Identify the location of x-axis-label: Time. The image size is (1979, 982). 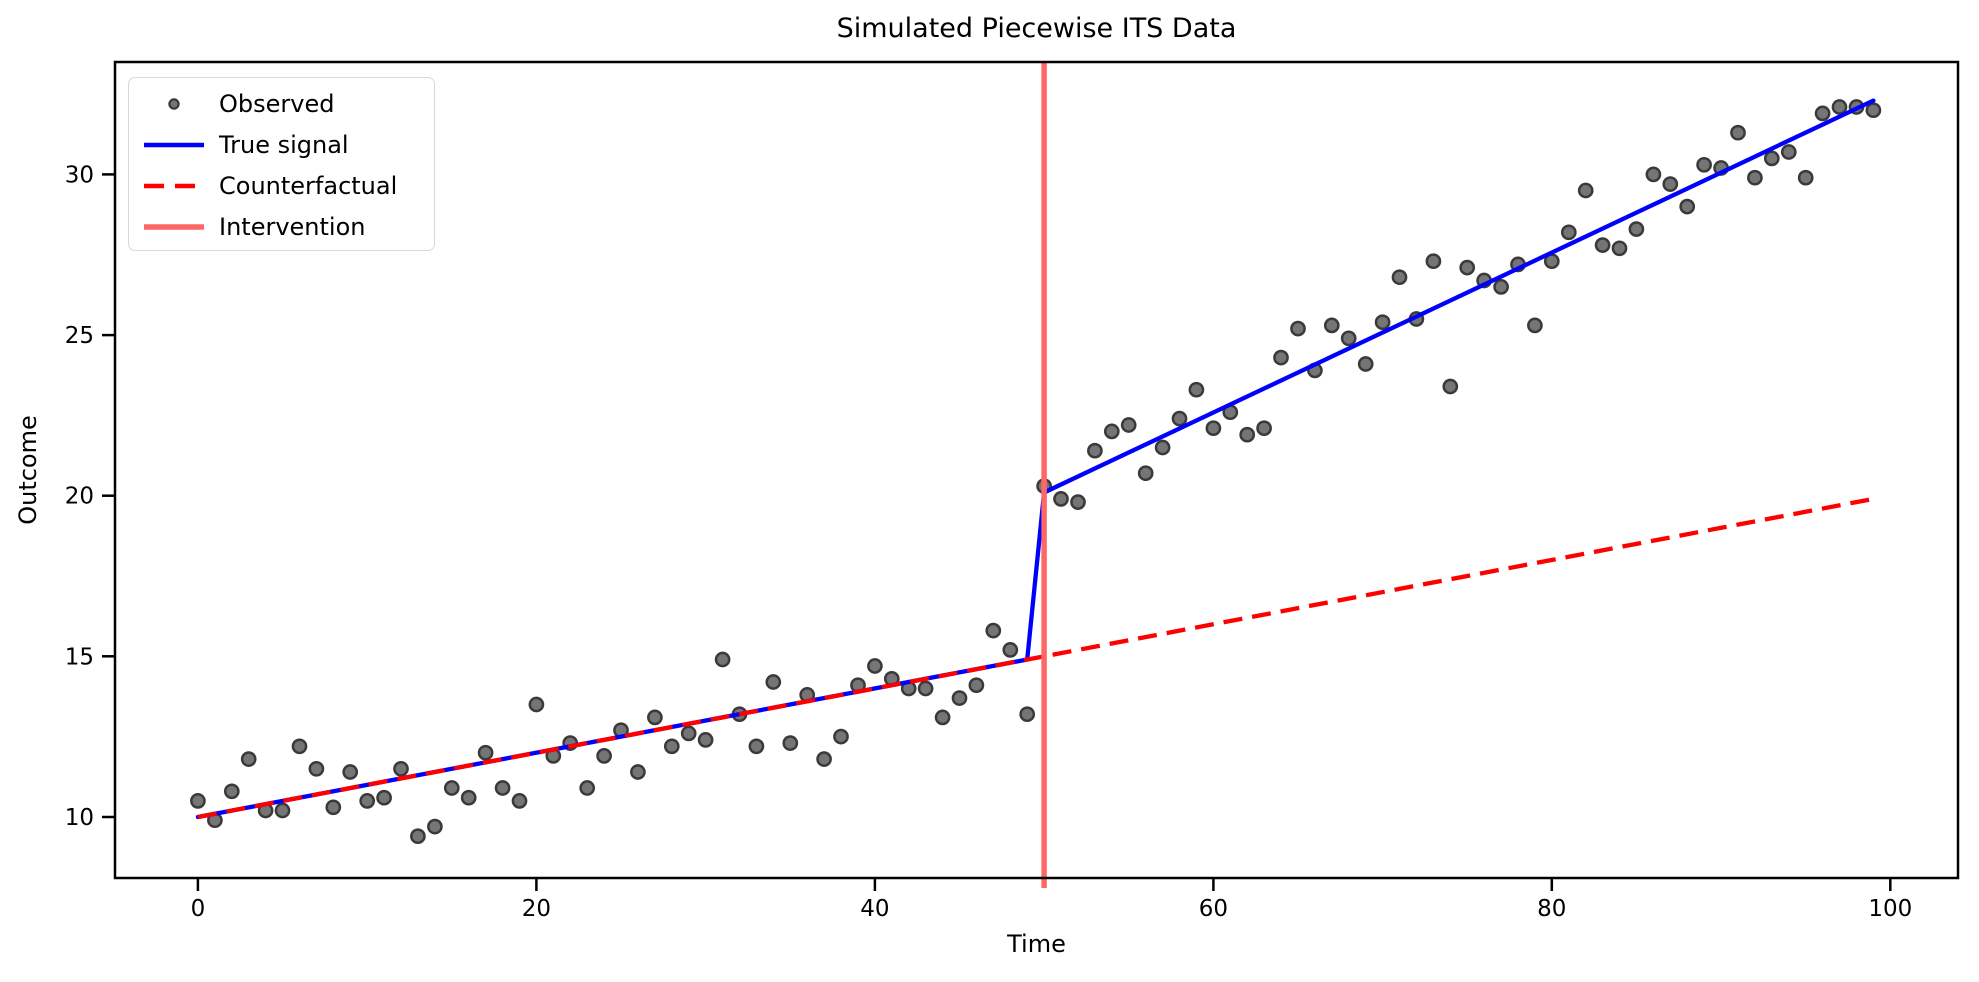
(1036, 944).